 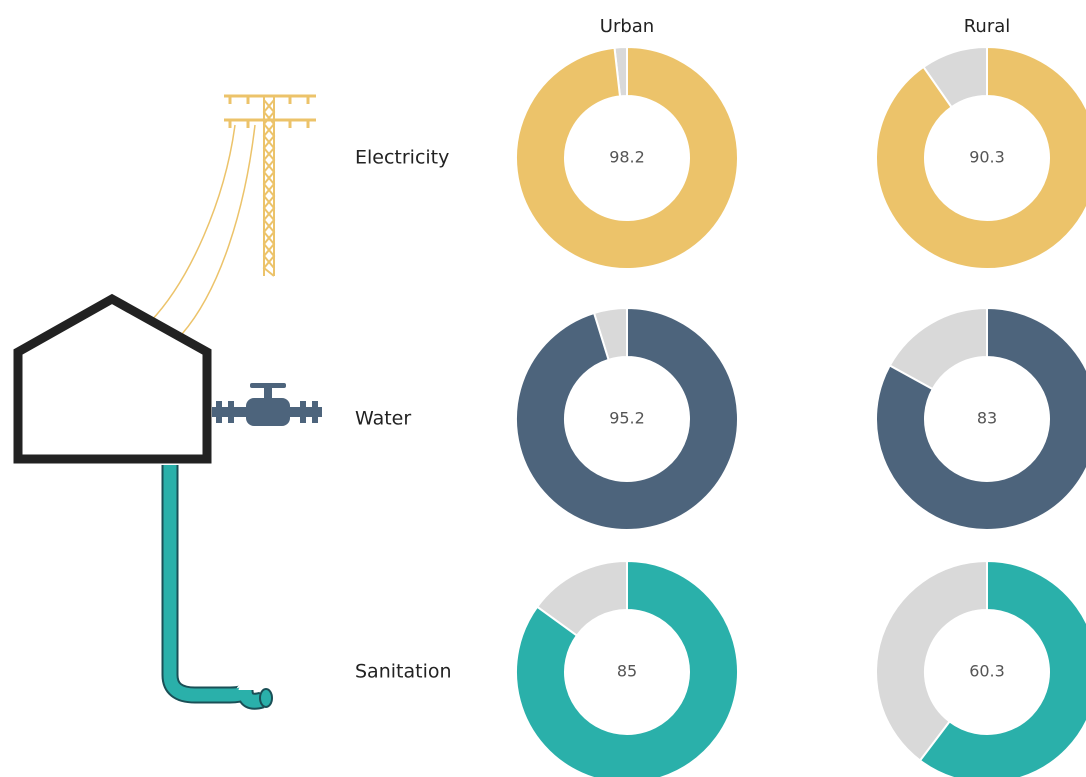 I want to click on column-header: Rural, so click(x=987, y=26).